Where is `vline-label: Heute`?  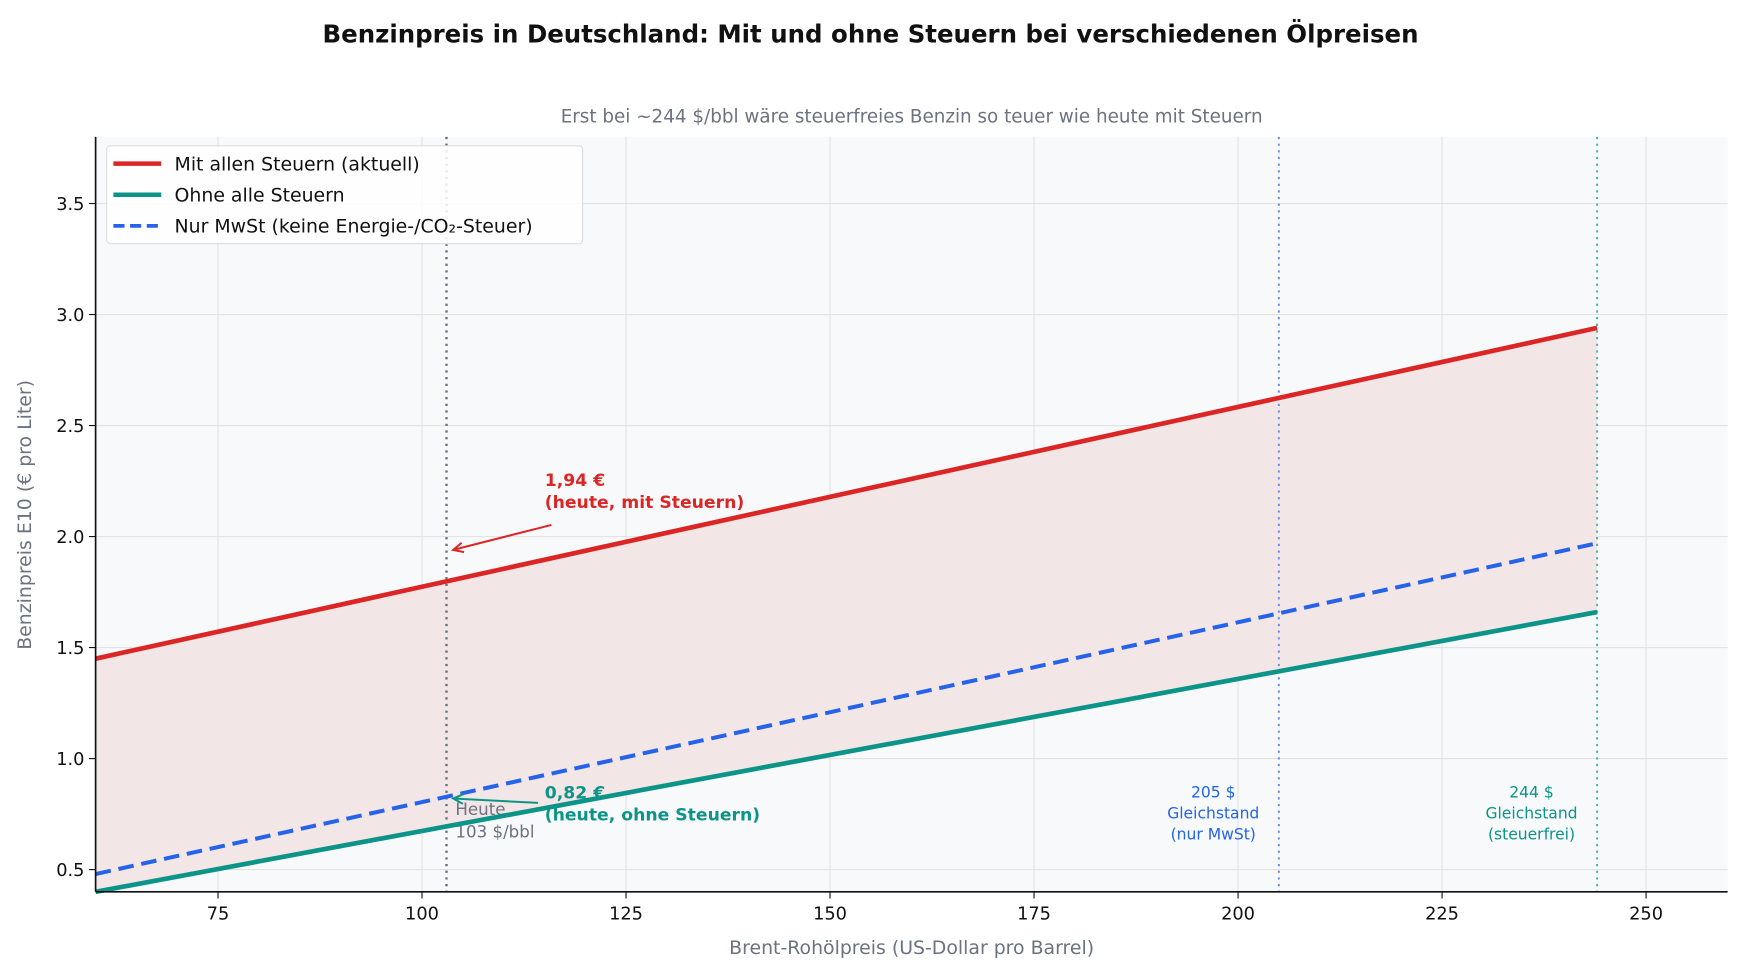 vline-label: Heute is located at coordinates (480, 809).